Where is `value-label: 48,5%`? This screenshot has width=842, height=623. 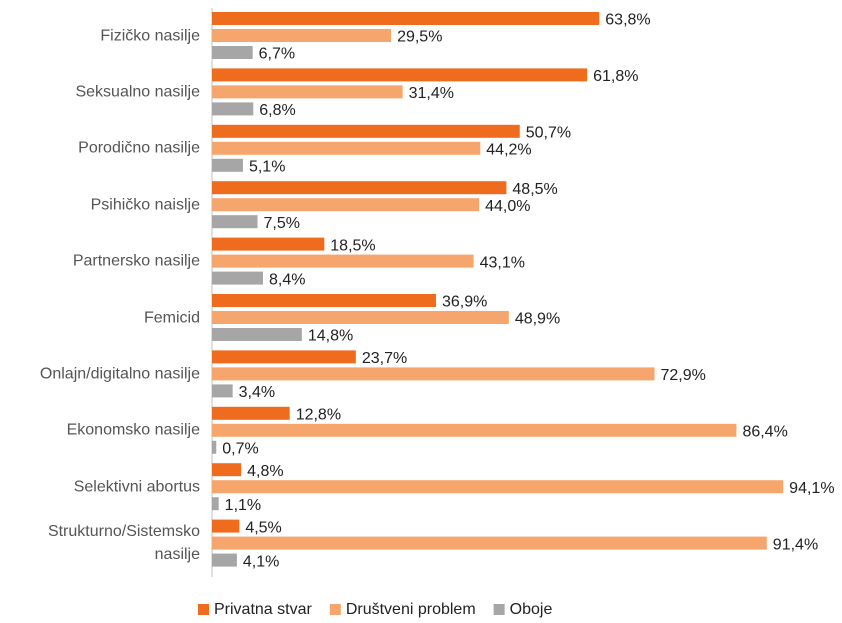
value-label: 48,5% is located at coordinates (534, 189).